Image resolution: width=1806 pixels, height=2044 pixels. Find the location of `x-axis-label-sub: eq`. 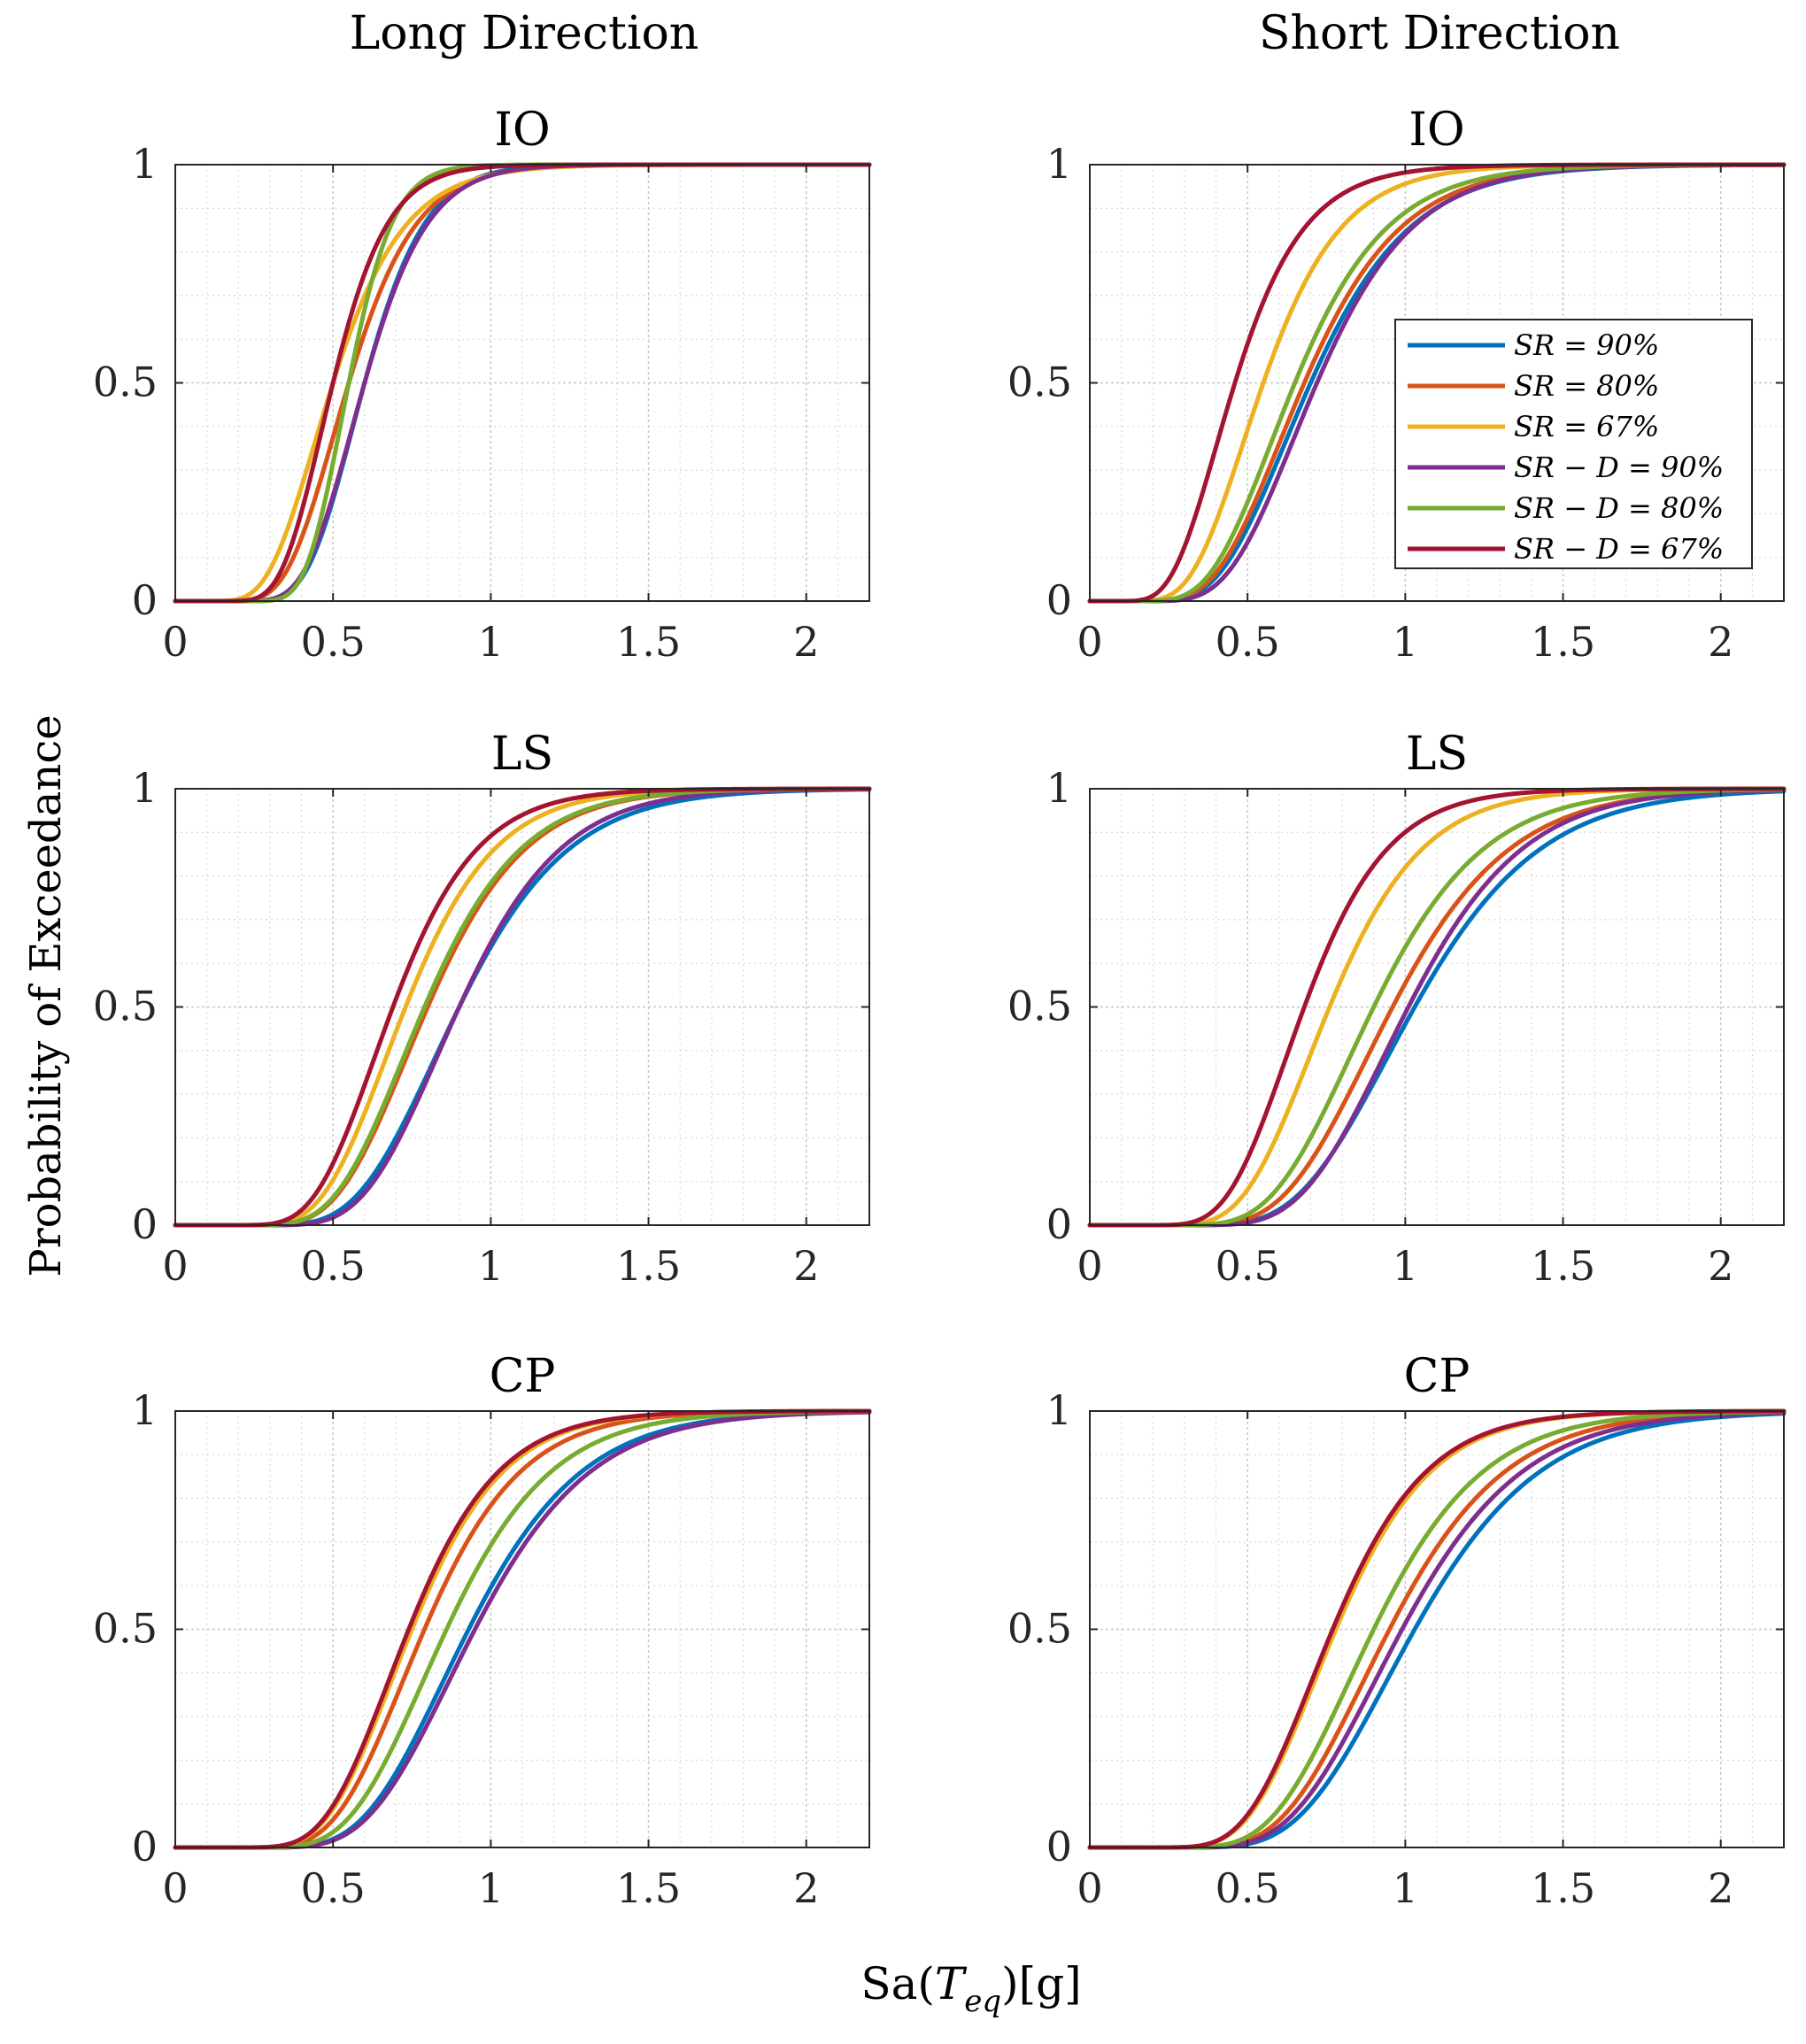

x-axis-label-sub: eq is located at coordinates (982, 2001).